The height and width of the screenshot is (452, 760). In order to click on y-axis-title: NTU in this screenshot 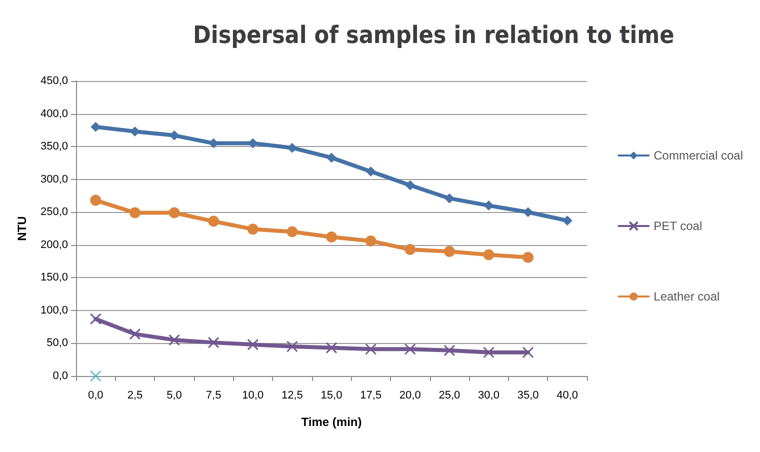, I will do `click(22, 228)`.